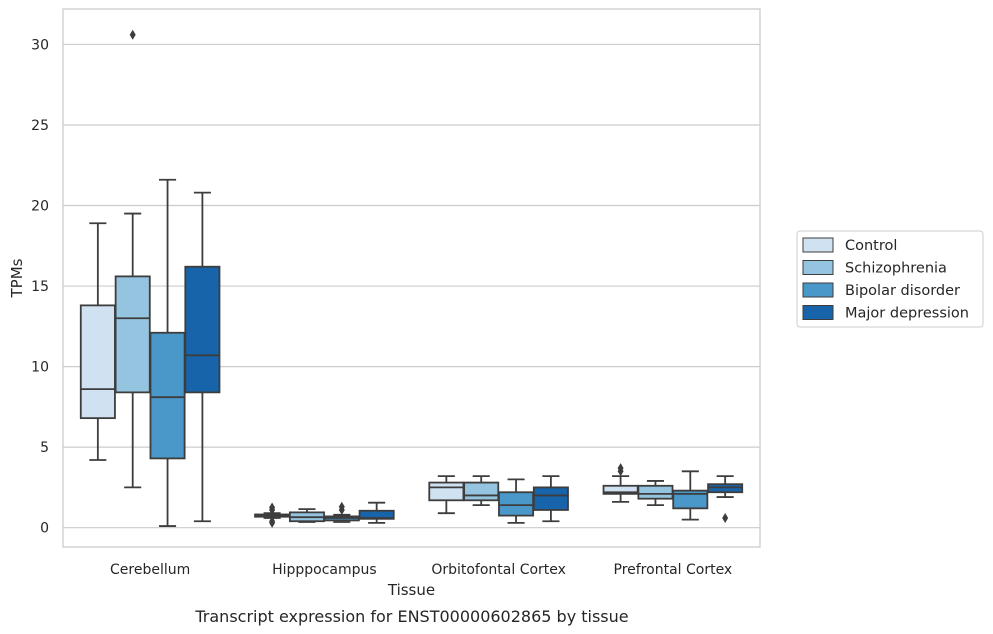 This screenshot has width=993, height=634. What do you see at coordinates (324, 570) in the screenshot?
I see `x-tick-label: Hipppocampus` at bounding box center [324, 570].